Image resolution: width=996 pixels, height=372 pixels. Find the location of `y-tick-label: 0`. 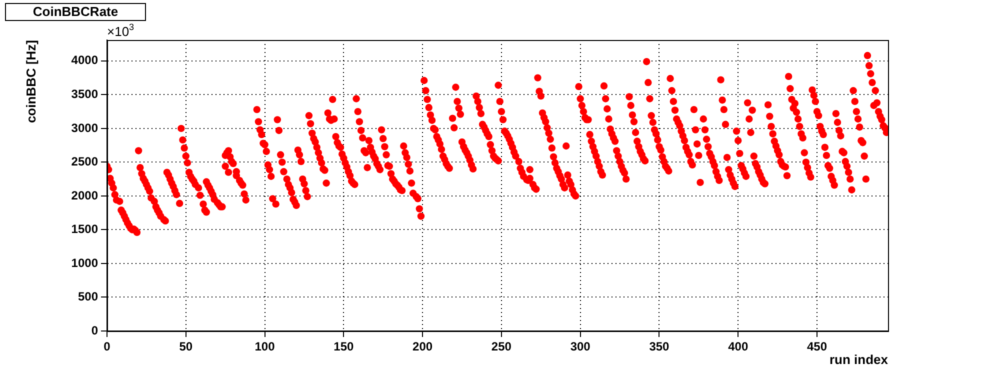

y-tick-label: 0 is located at coordinates (94, 330).